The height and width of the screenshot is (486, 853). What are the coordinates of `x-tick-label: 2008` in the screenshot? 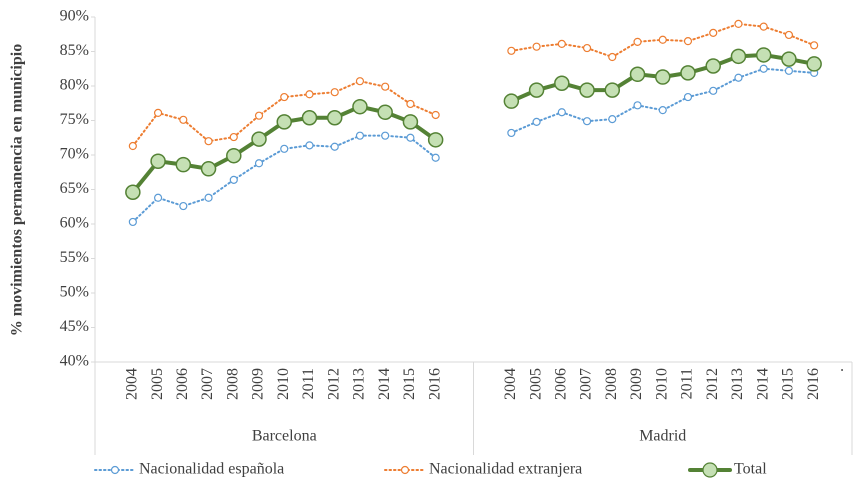 It's located at (232, 384).